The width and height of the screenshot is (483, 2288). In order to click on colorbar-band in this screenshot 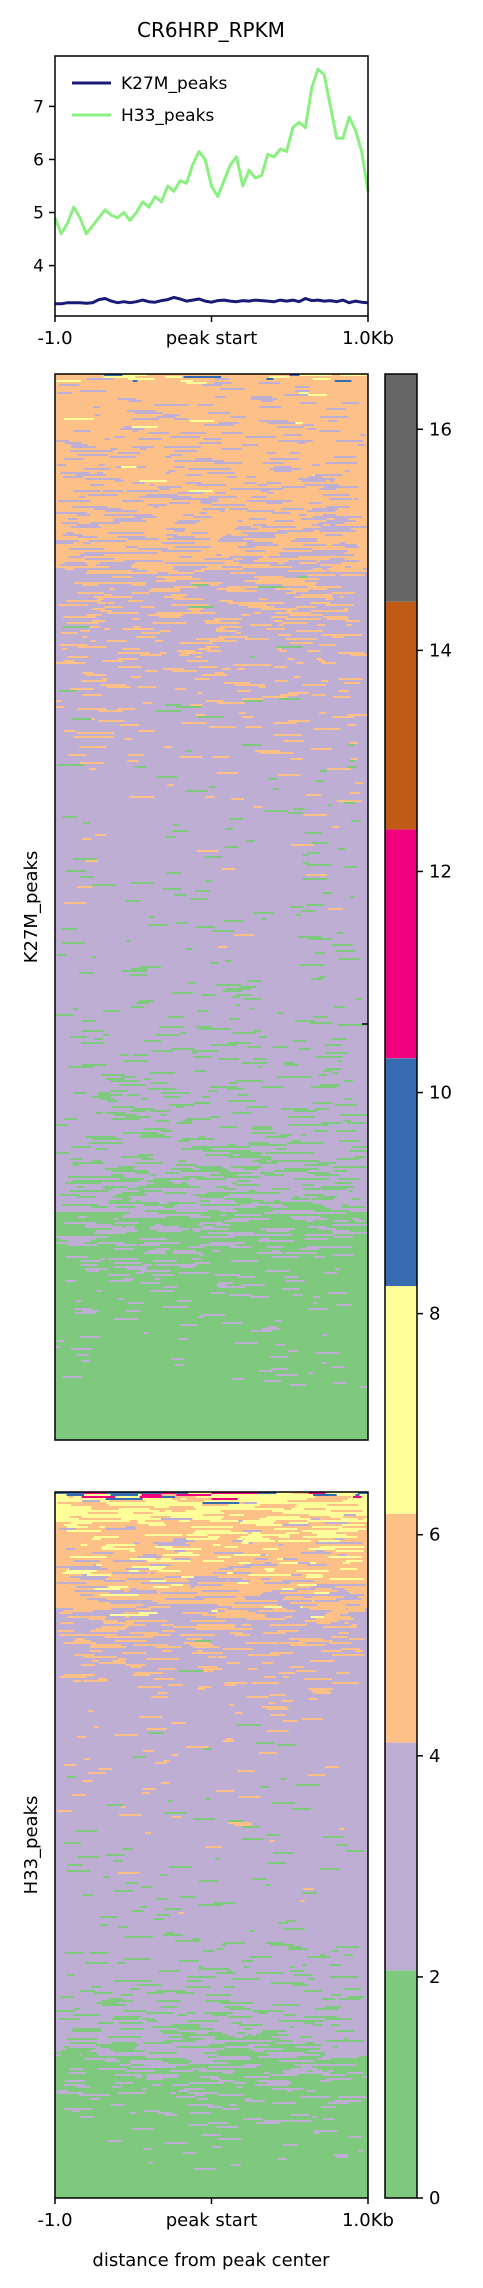, I will do `click(401, 488)`.